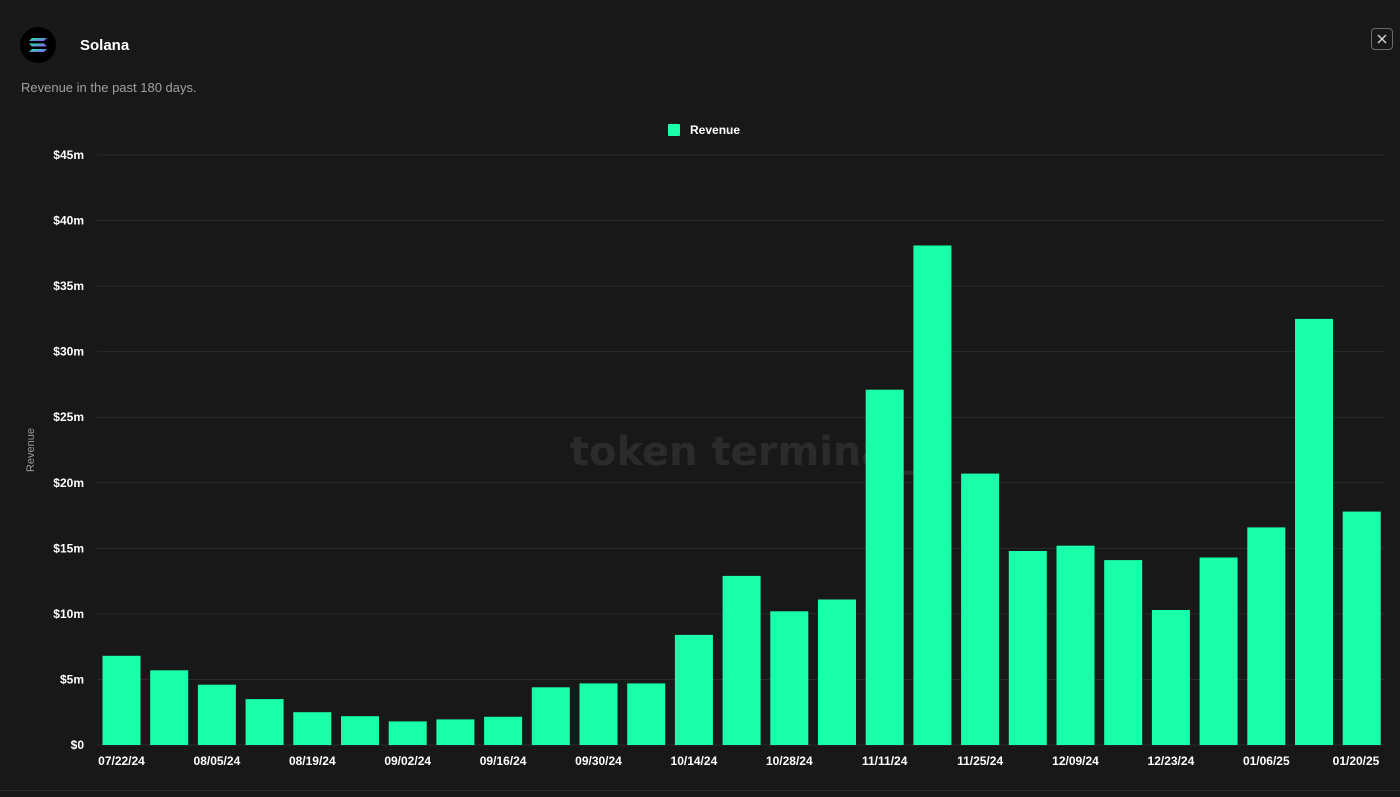  What do you see at coordinates (1171, 761) in the screenshot?
I see `x-tick-label: 12/23/24` at bounding box center [1171, 761].